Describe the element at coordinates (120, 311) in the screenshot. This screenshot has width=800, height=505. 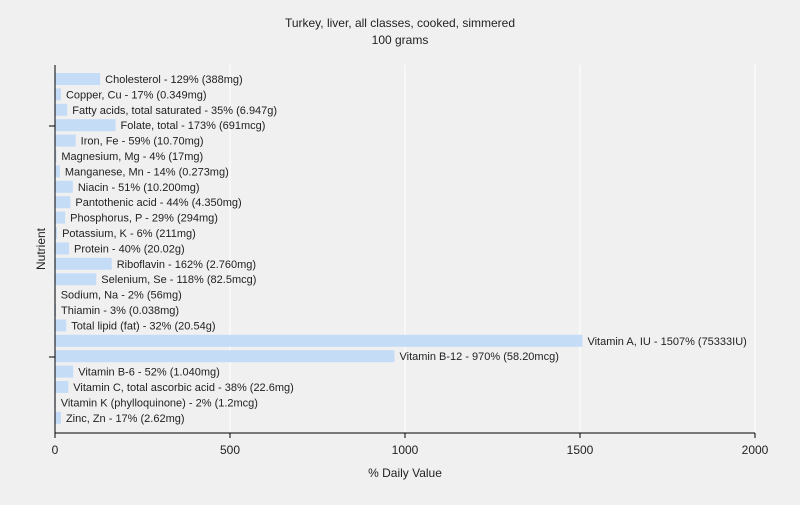
I see `bar-label: Thiamin - 3% (0.038mg)` at that location.